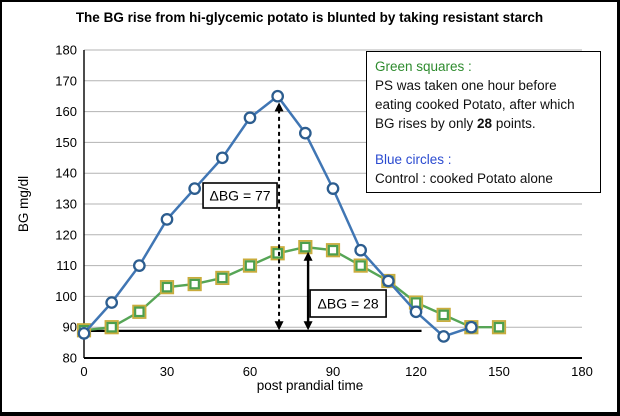 The image size is (620, 416). I want to click on x-tick-label: 180, so click(582, 371).